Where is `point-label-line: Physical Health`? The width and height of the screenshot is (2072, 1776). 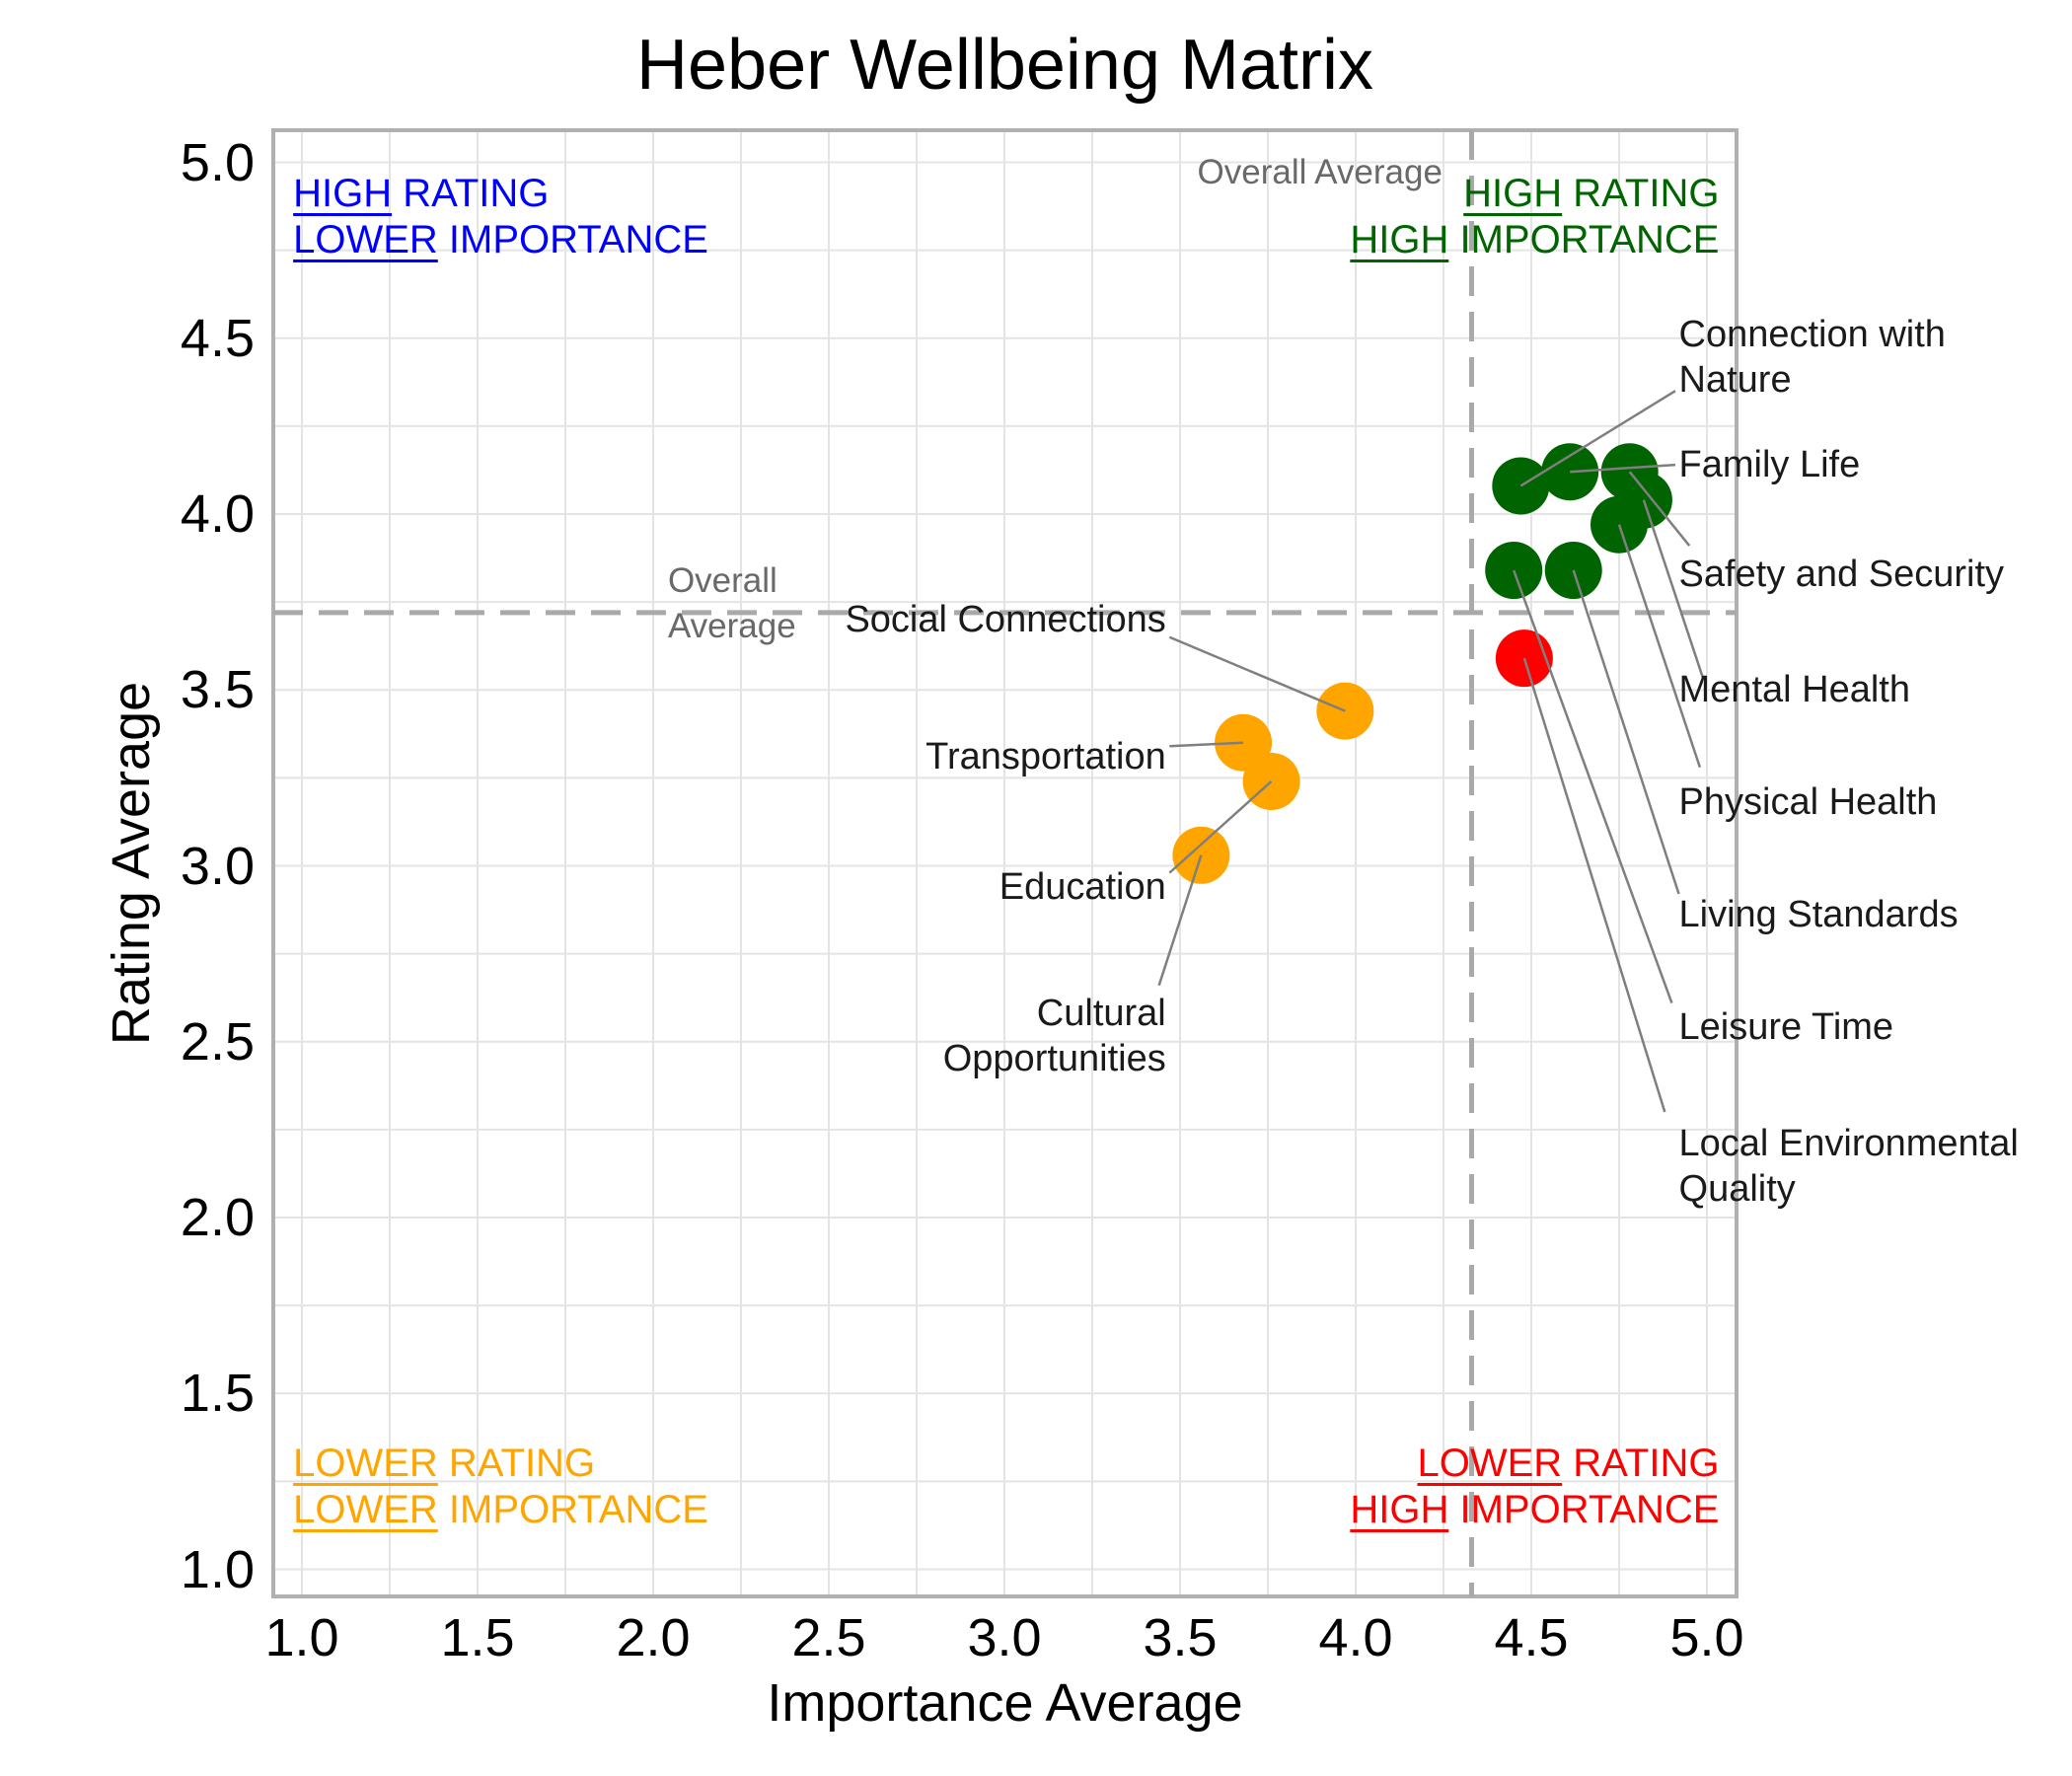 point-label-line: Physical Health is located at coordinates (1808, 803).